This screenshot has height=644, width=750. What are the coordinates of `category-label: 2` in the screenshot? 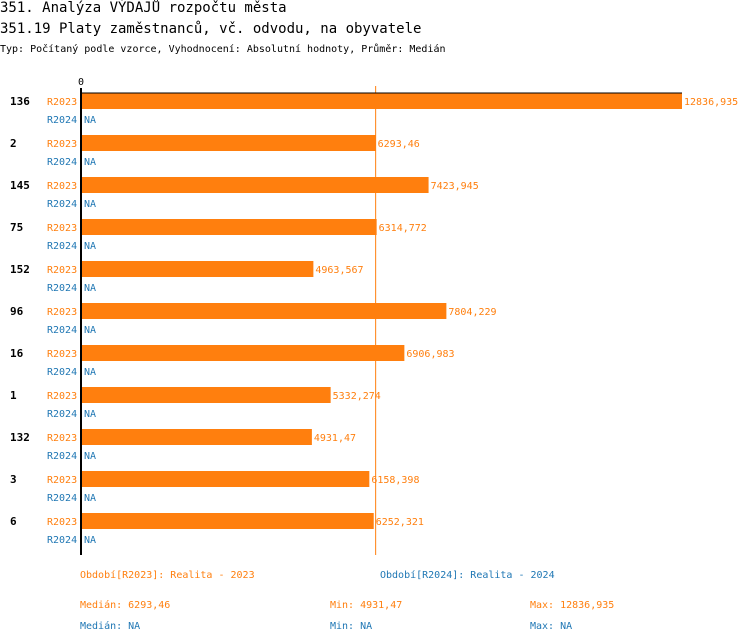 It's located at (13, 143).